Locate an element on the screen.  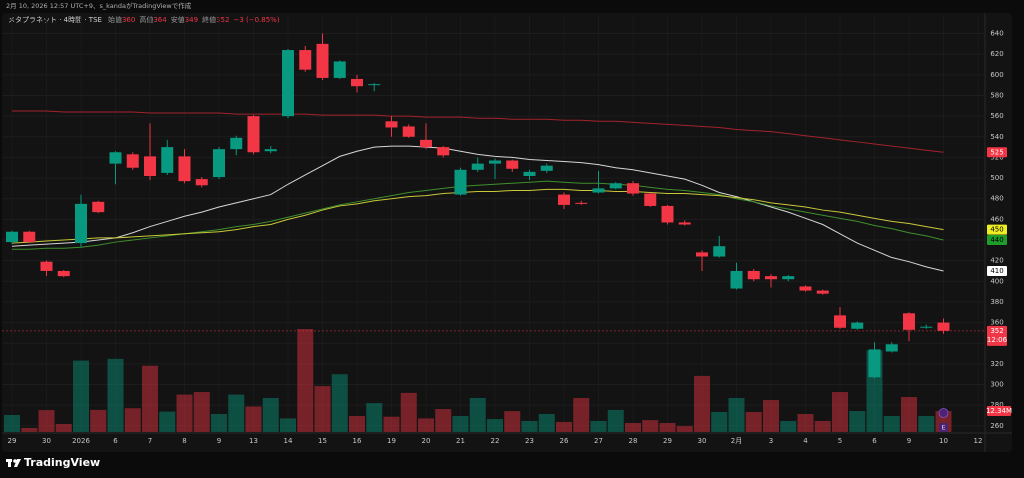
earnings-icon is located at coordinates (943, 427).